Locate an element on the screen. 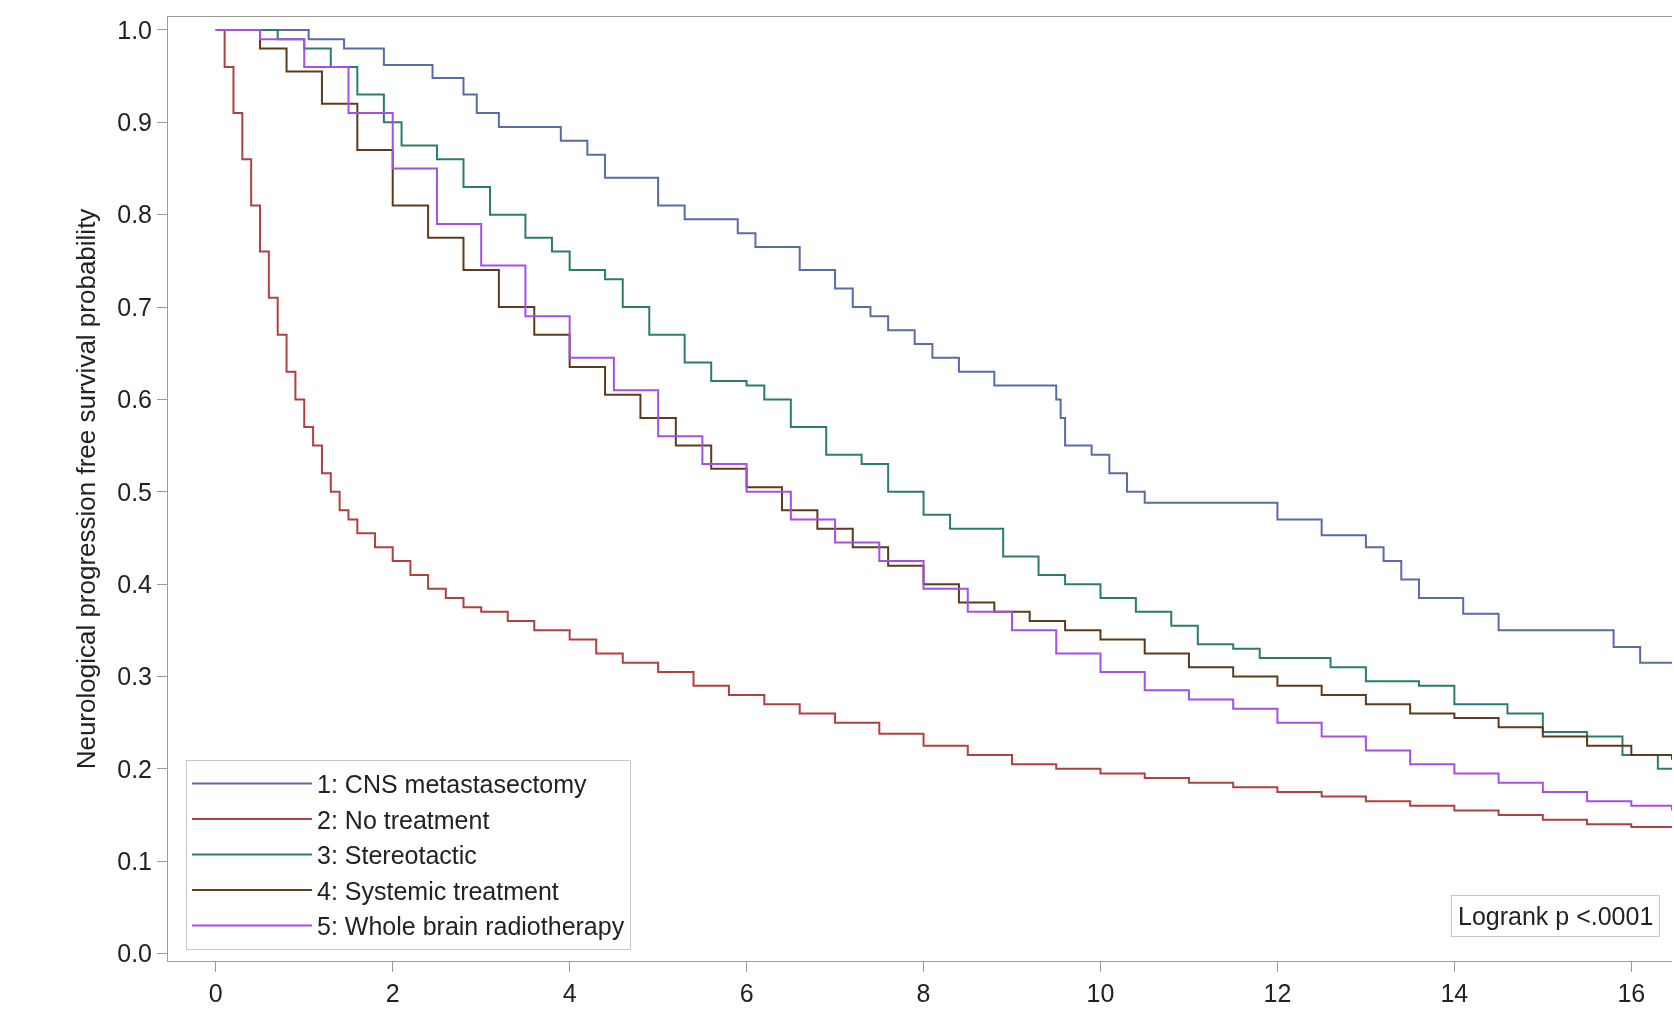 This screenshot has height=1034, width=1674. annotation: Logrank p <.0001 is located at coordinates (1556, 916).